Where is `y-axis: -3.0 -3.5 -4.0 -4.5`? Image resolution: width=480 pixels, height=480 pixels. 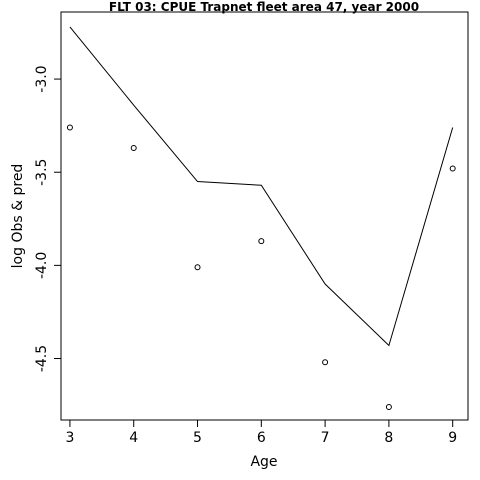 y-axis: -3.0 -3.5 -4.0 -4.5 is located at coordinates (48, 218).